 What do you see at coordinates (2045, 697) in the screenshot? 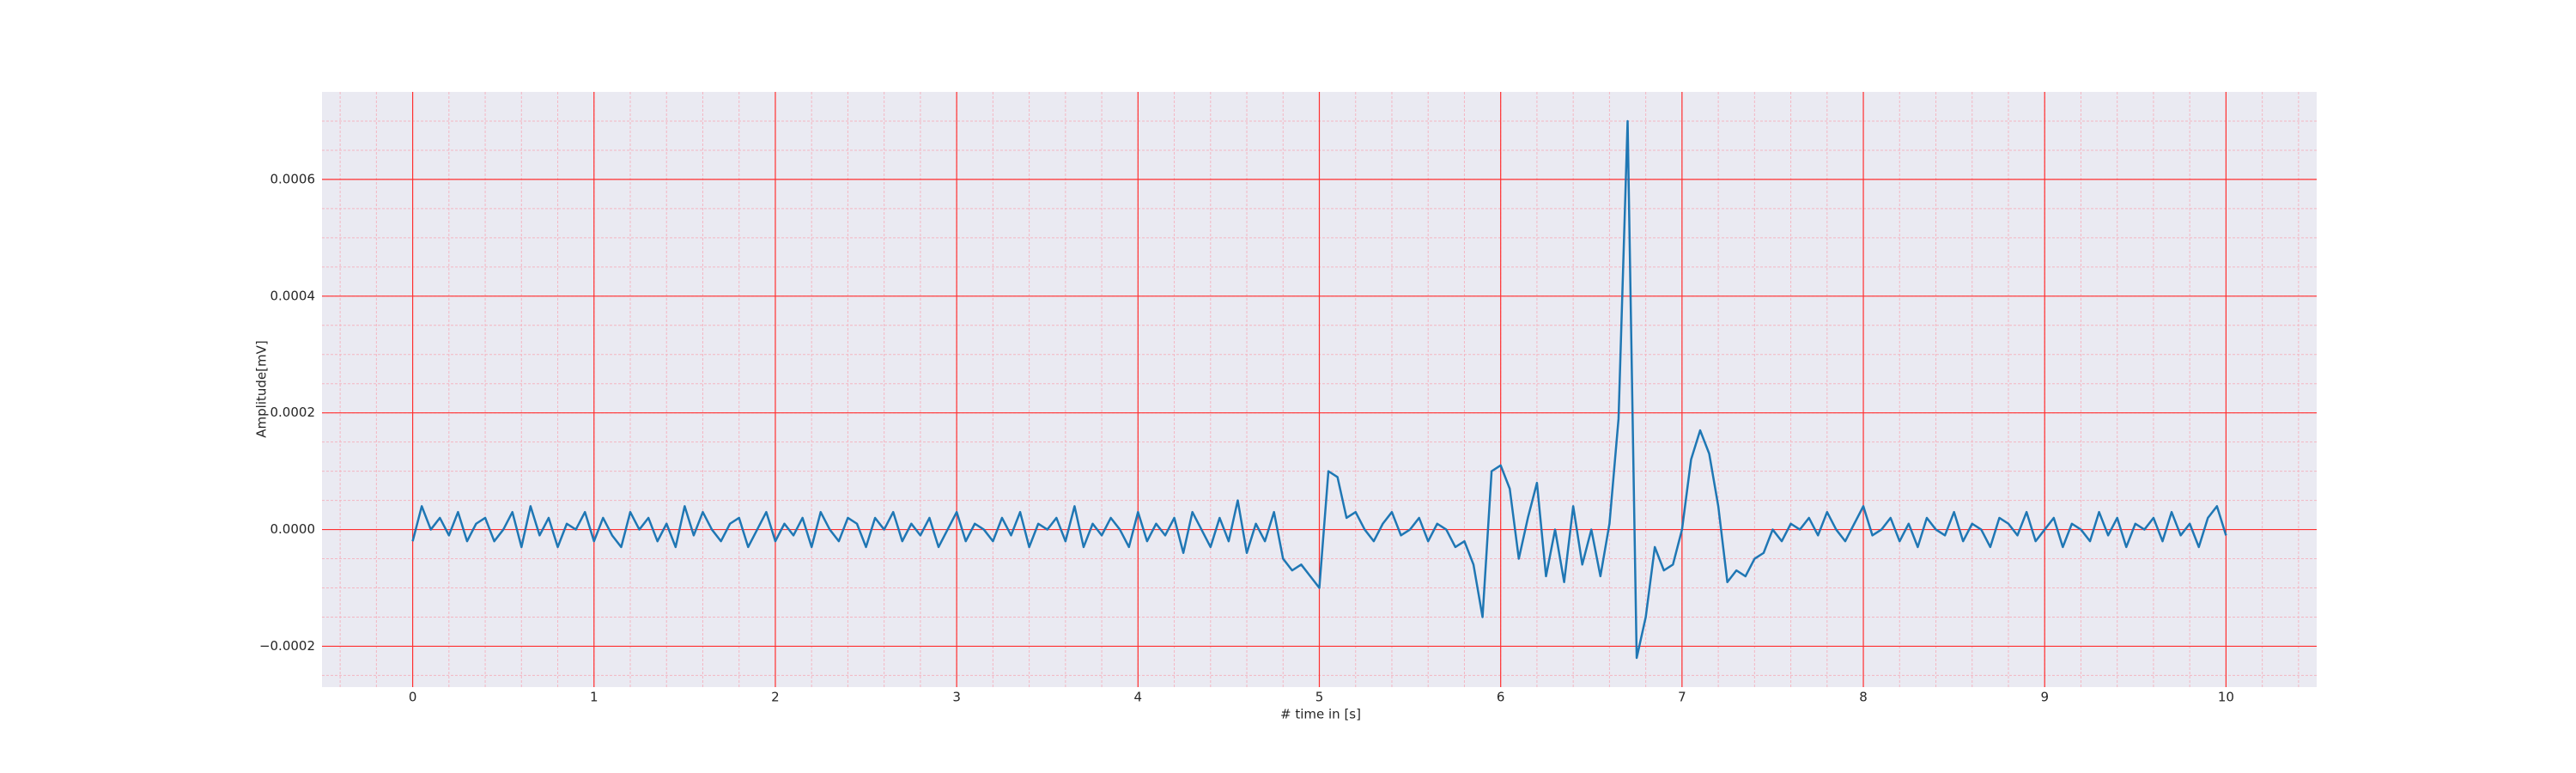
I see `x-tick-label: 9` at bounding box center [2045, 697].